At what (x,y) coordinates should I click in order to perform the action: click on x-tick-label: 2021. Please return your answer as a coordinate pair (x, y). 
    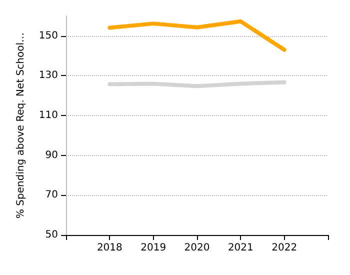
    Looking at the image, I should click on (241, 248).